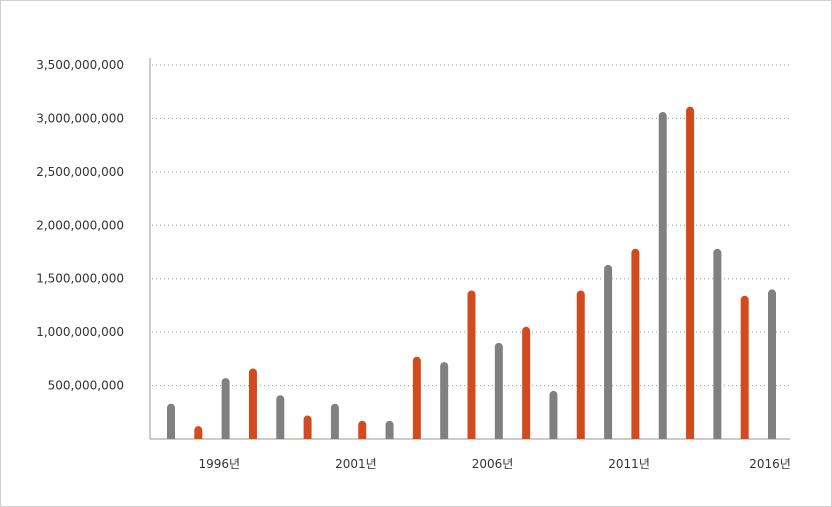 Image resolution: width=832 pixels, height=507 pixels. I want to click on y-tick-label: 1,000,000,000, so click(80, 332).